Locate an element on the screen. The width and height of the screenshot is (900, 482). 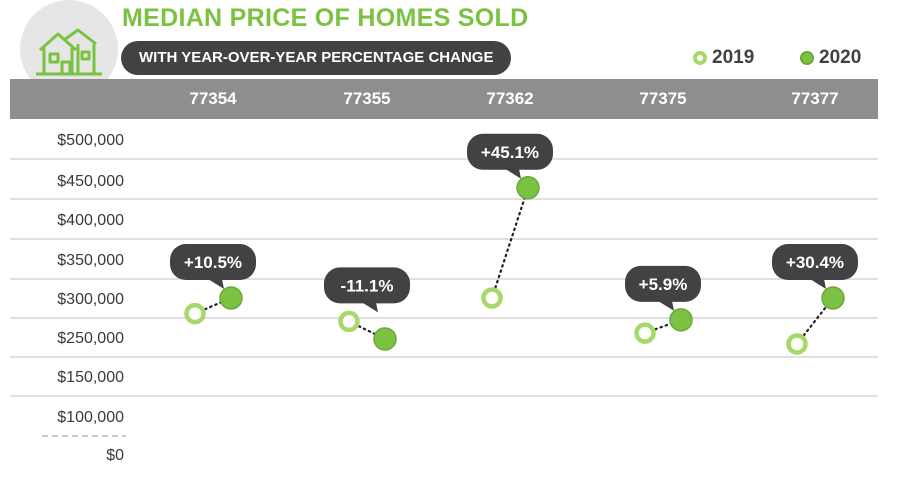
change-label: +5.9% is located at coordinates (663, 284).